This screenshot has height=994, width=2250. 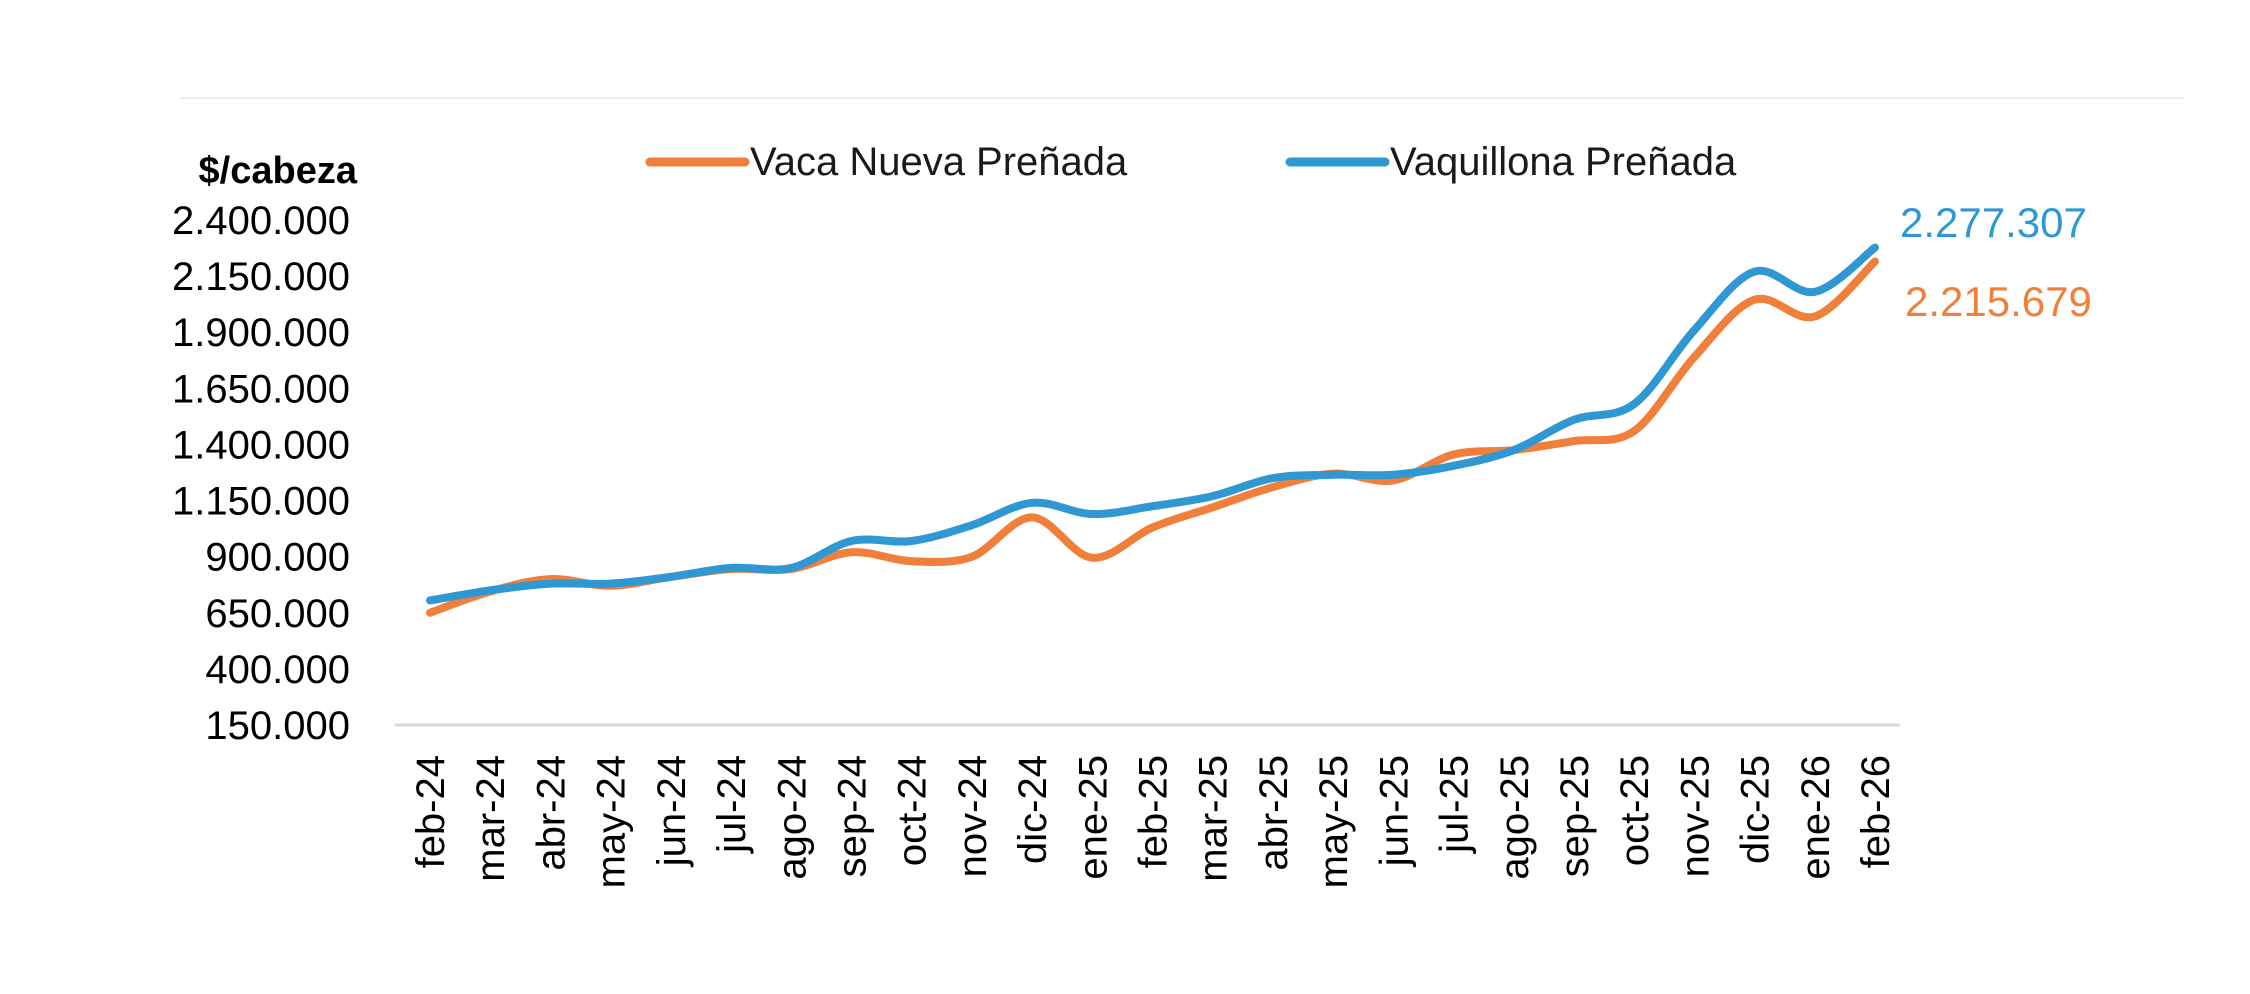 What do you see at coordinates (261, 502) in the screenshot?
I see `y-tick-label: 1.150.000` at bounding box center [261, 502].